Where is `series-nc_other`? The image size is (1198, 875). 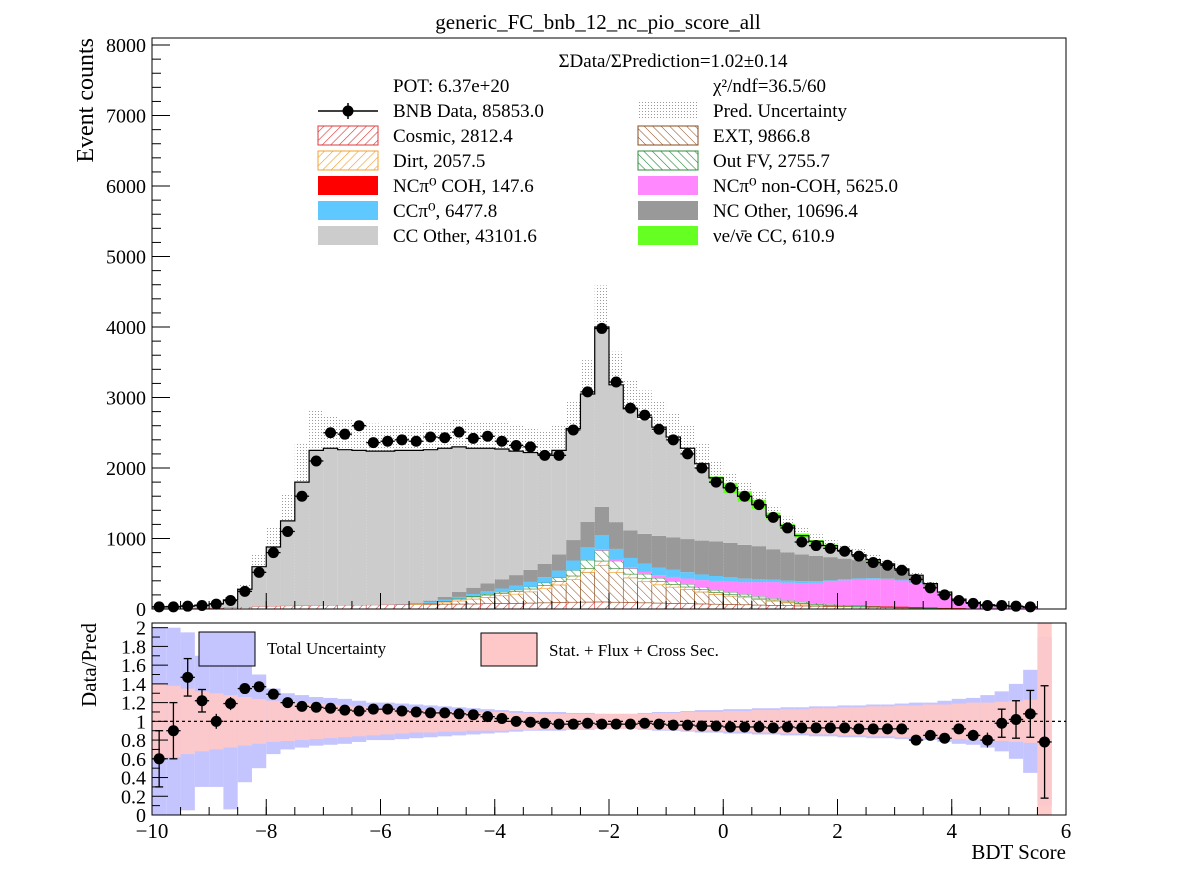
series-nc_other is located at coordinates (716, 557).